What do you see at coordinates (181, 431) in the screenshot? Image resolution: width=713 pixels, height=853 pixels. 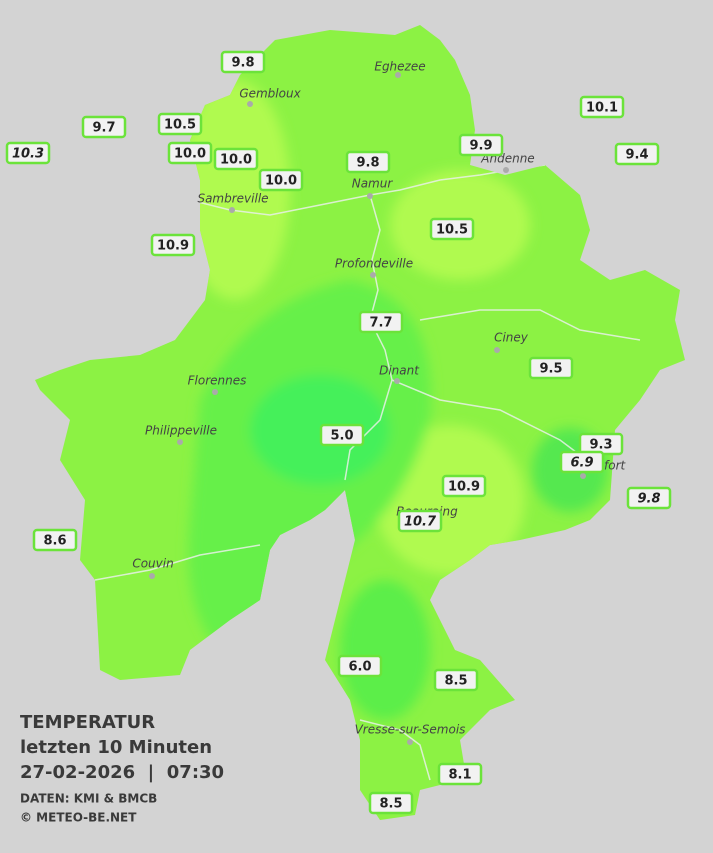 I see `city-label: Philippeville` at bounding box center [181, 431].